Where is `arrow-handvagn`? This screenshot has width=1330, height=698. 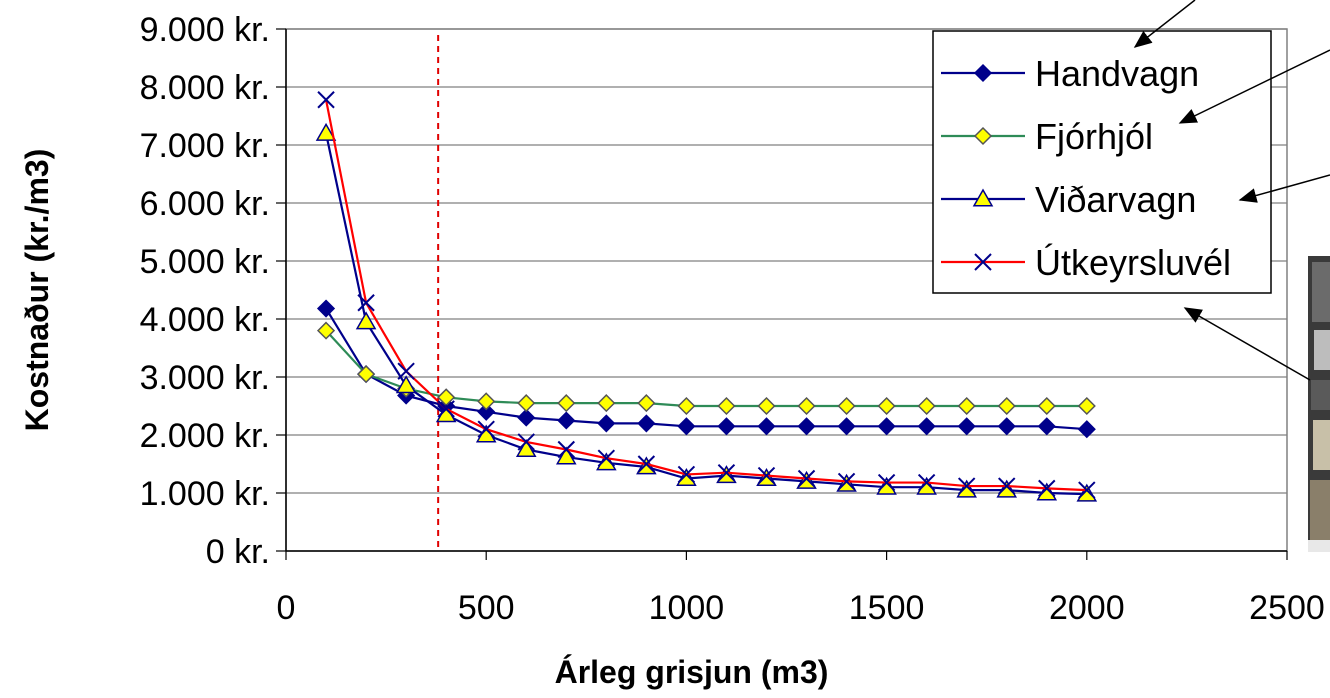
arrow-handvagn is located at coordinates (1164, 24).